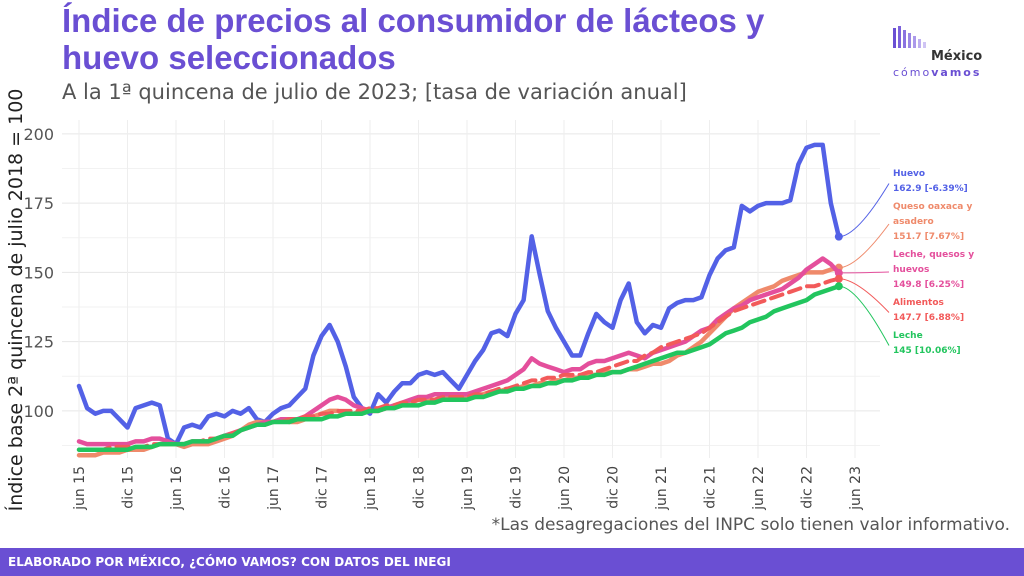 The height and width of the screenshot is (576, 1024). What do you see at coordinates (38, 411) in the screenshot?
I see `y-tick-label: 100` at bounding box center [38, 411].